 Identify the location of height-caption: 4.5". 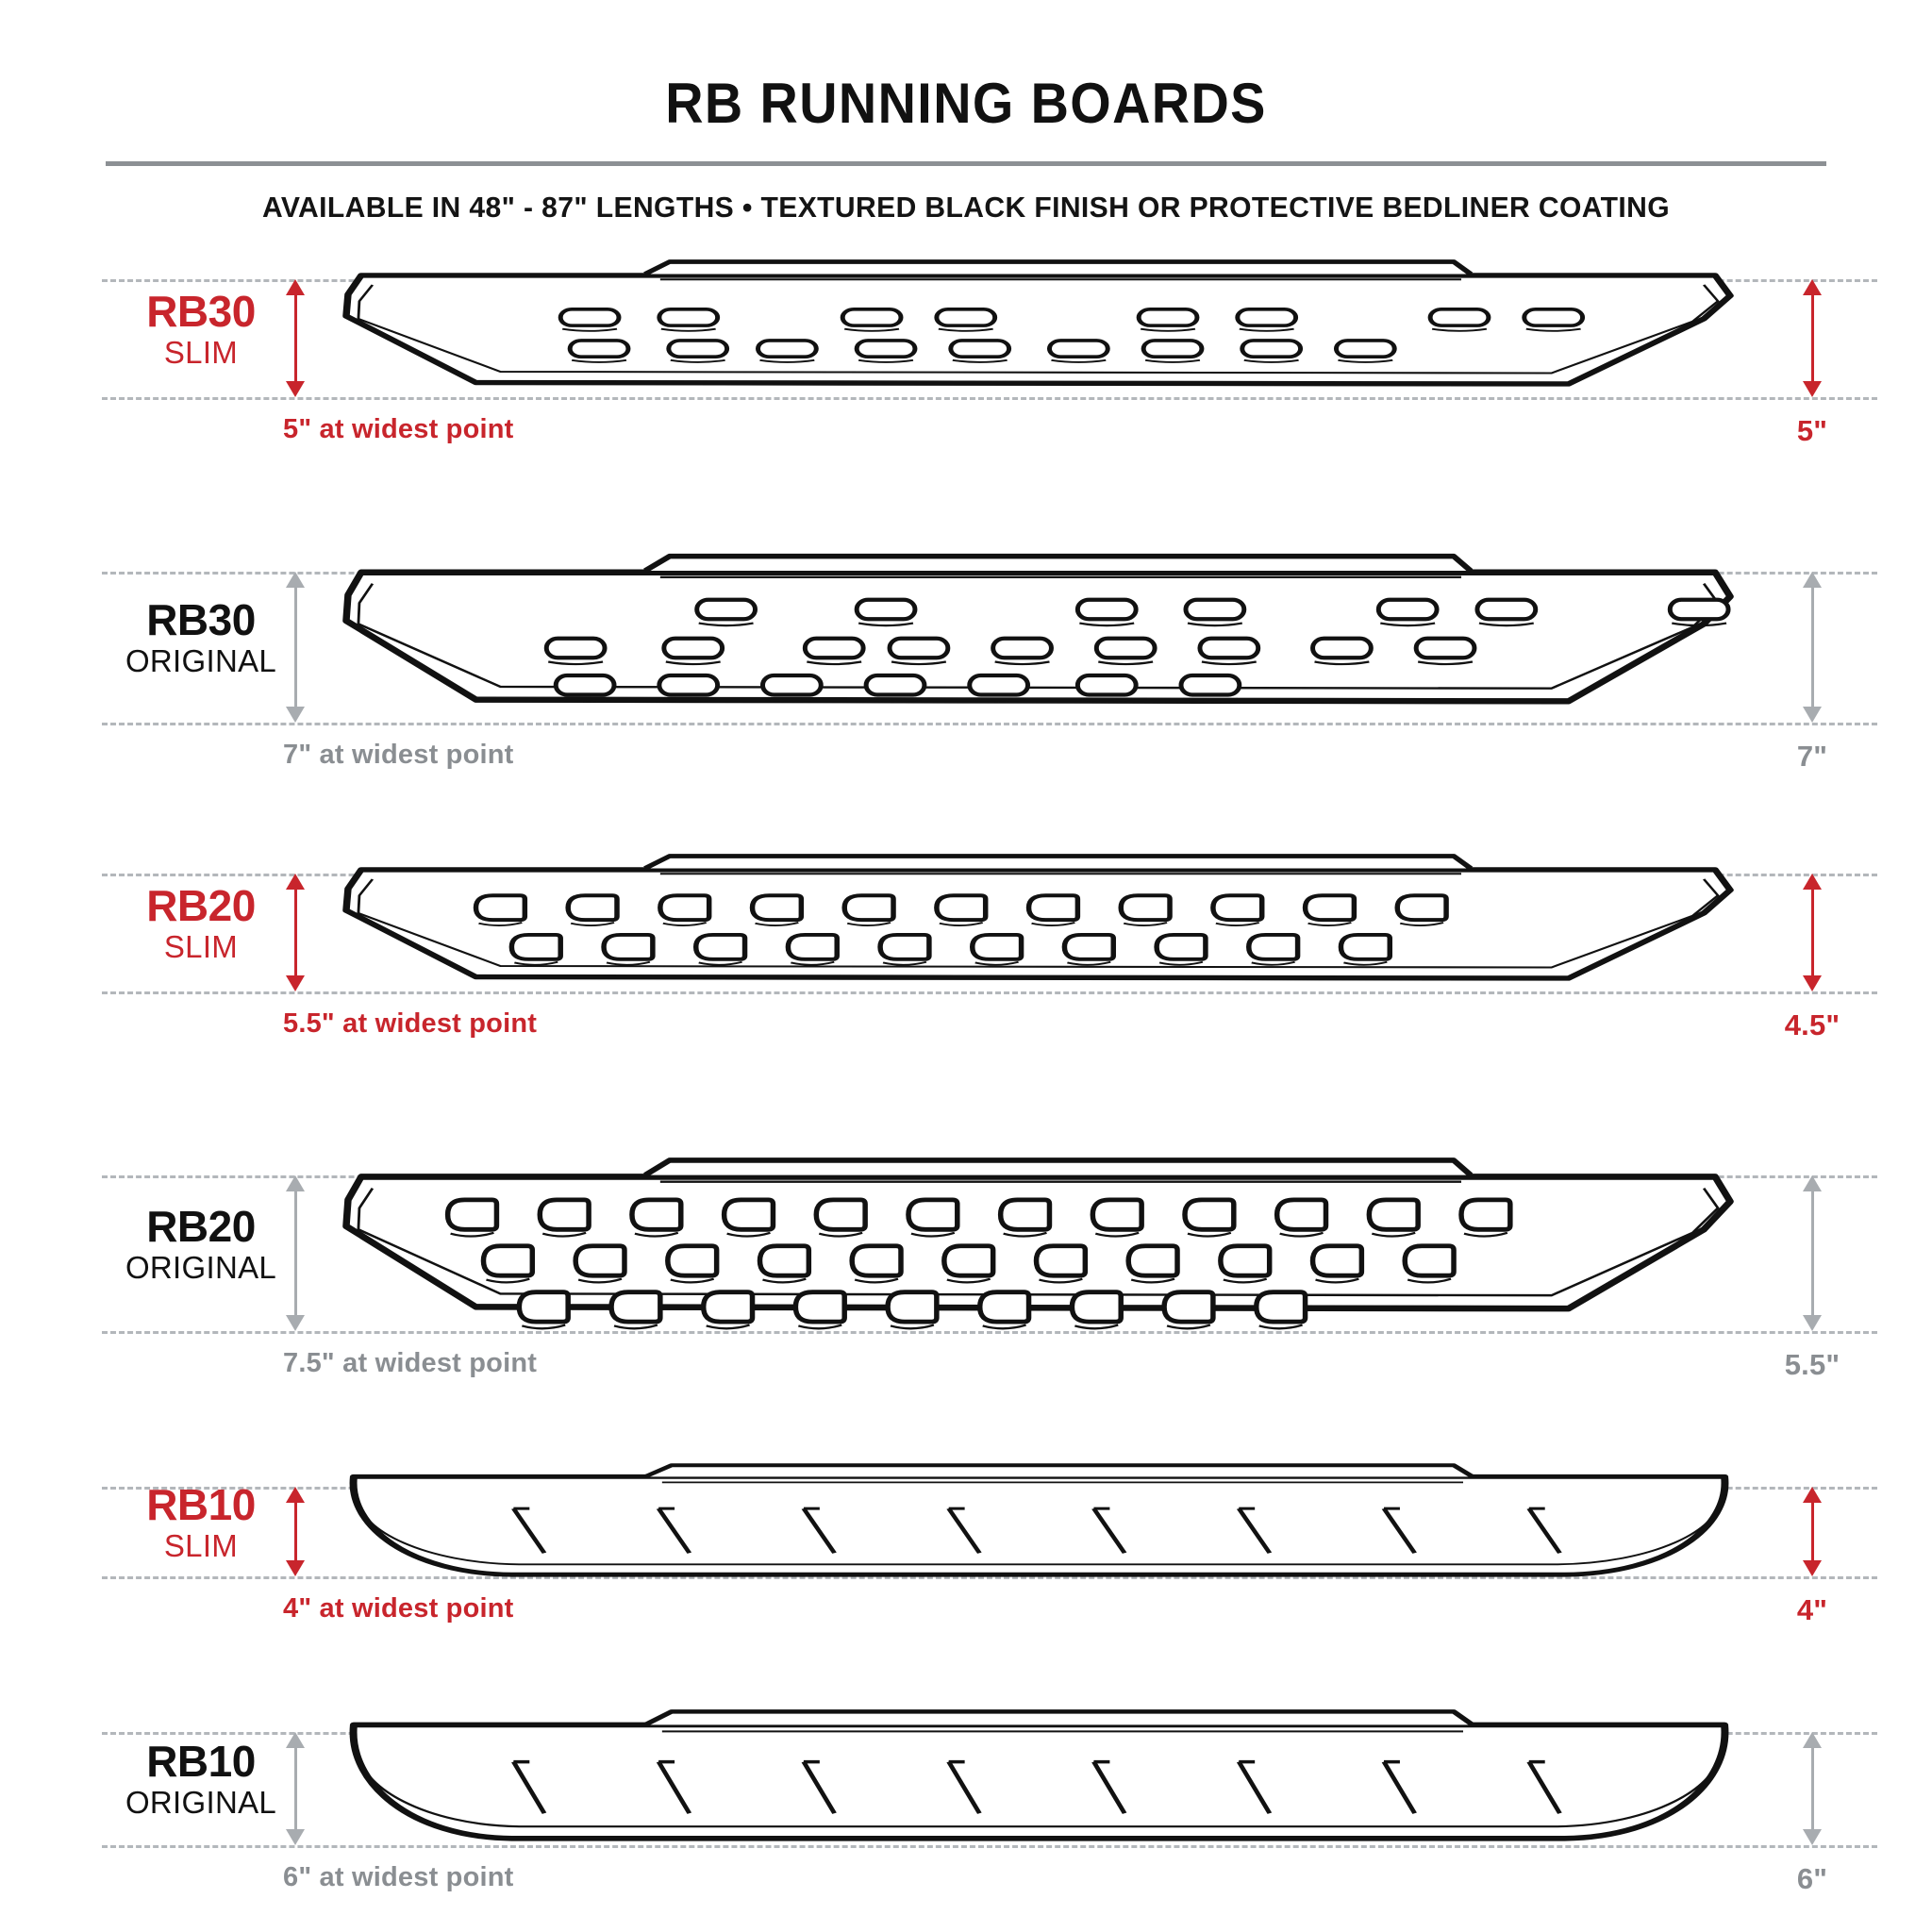
(1812, 1025).